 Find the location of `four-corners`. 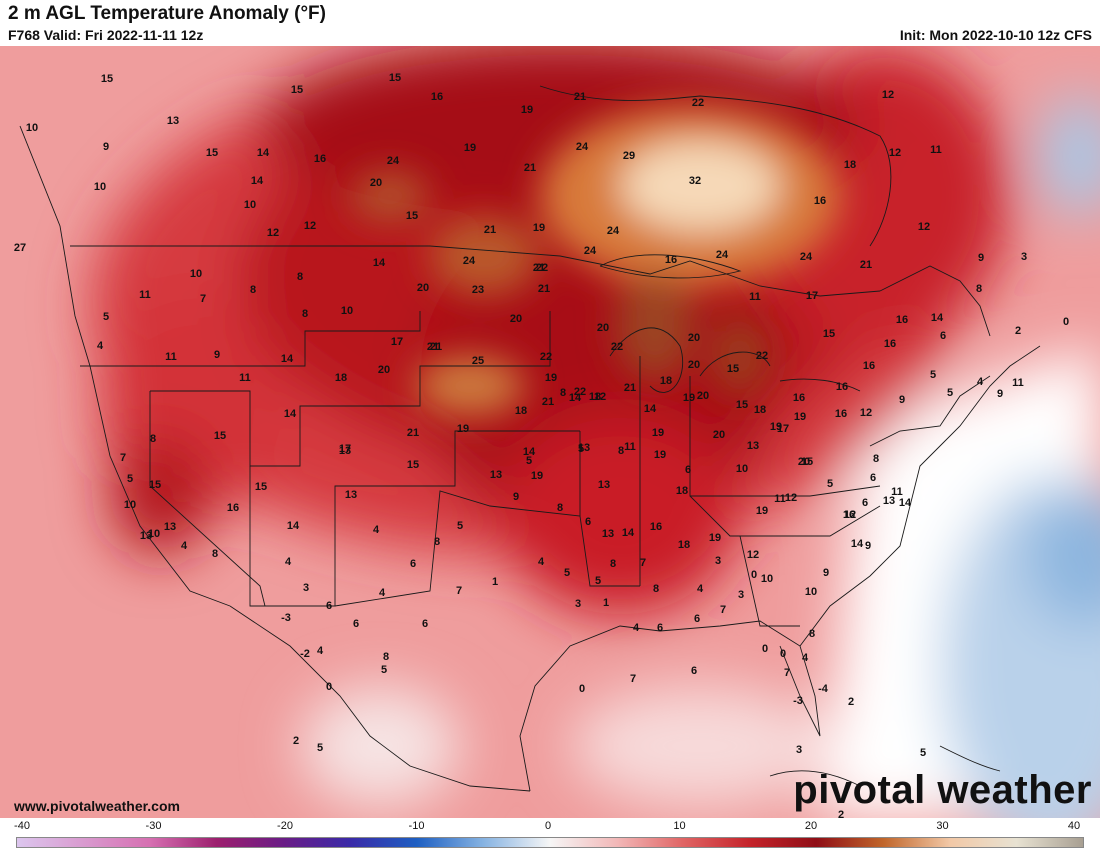

four-corners is located at coordinates (414, 518).